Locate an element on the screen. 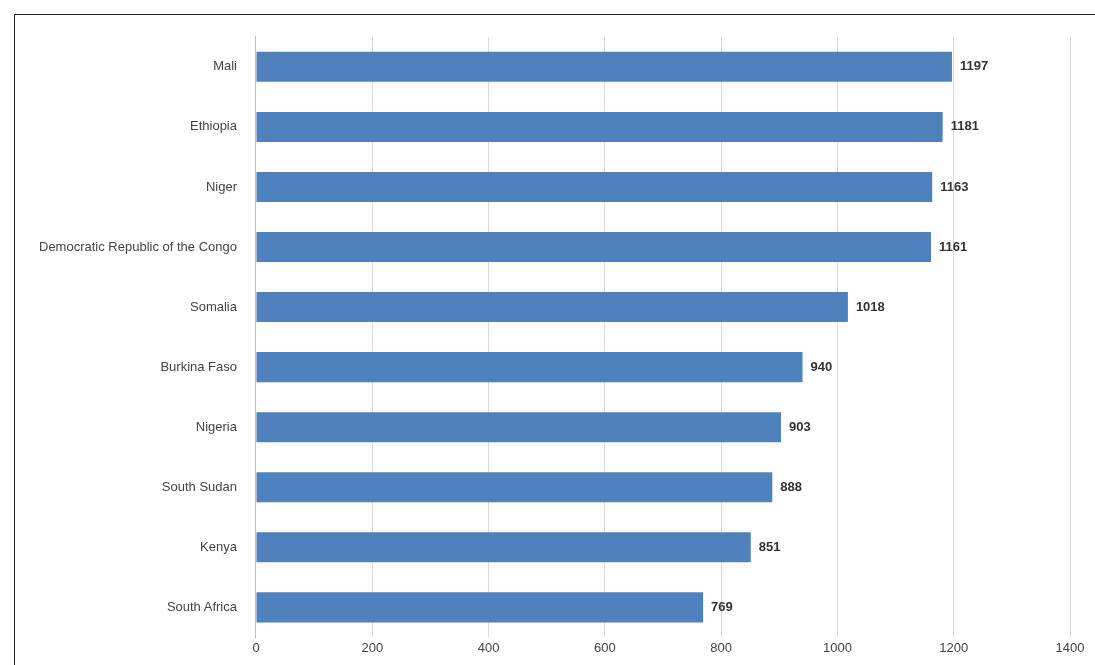 The width and height of the screenshot is (1095, 665). x-tick-label: 0 is located at coordinates (256, 647).